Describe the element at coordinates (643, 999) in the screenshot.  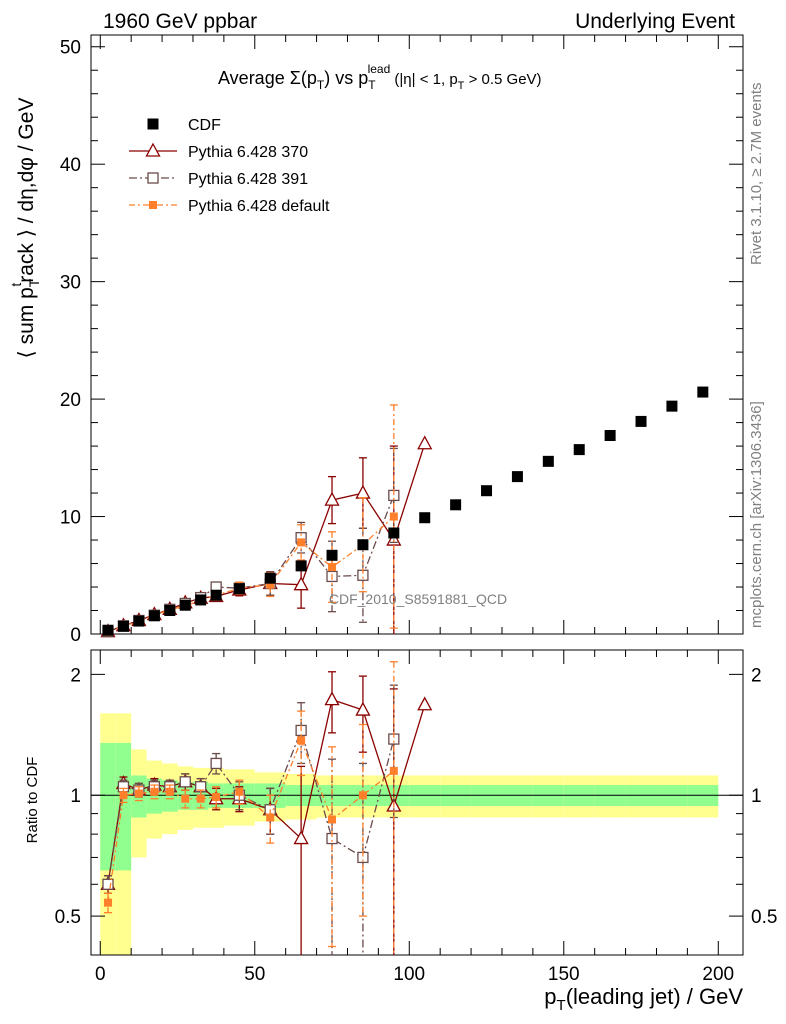
I see `x-axis-label: pT(leading jet) / GeV` at that location.